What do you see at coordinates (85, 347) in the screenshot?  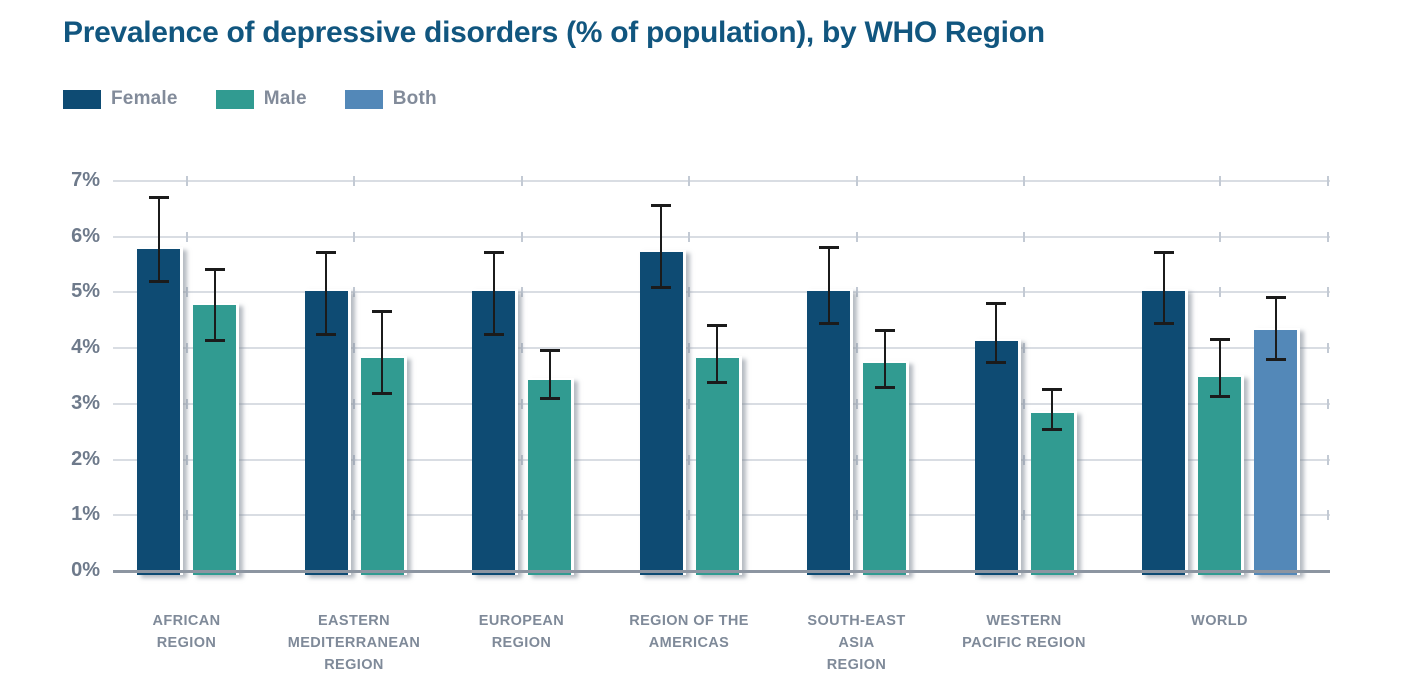 I see `y-axis-tick-label: 4%` at bounding box center [85, 347].